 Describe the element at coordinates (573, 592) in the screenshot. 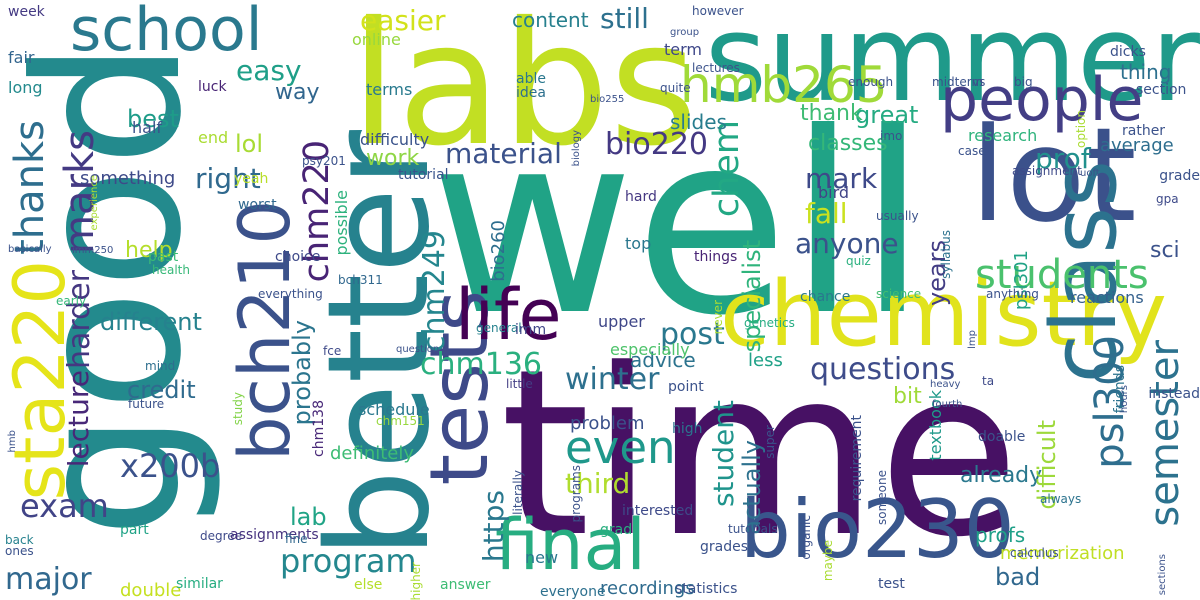

I see `cloud-word: everyone` at that location.